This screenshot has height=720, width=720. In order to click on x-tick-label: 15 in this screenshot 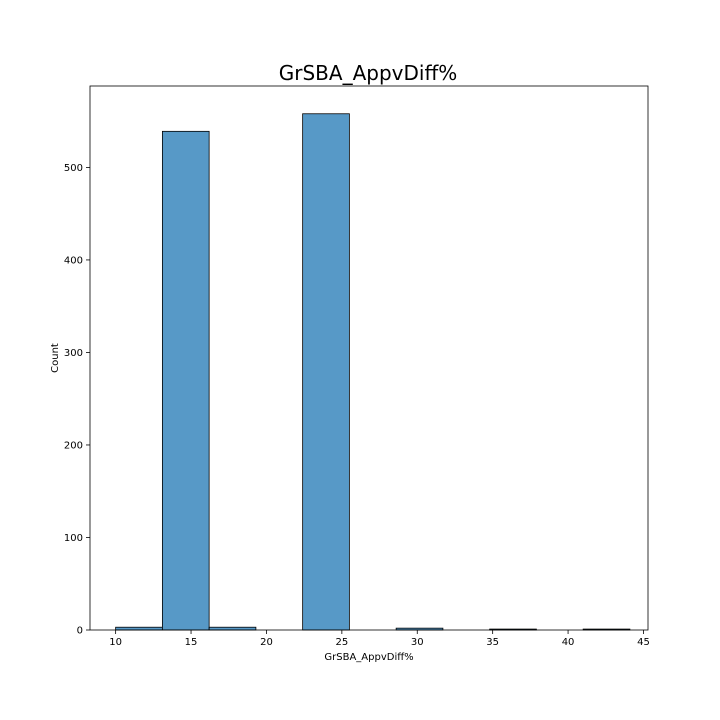, I will do `click(191, 642)`.